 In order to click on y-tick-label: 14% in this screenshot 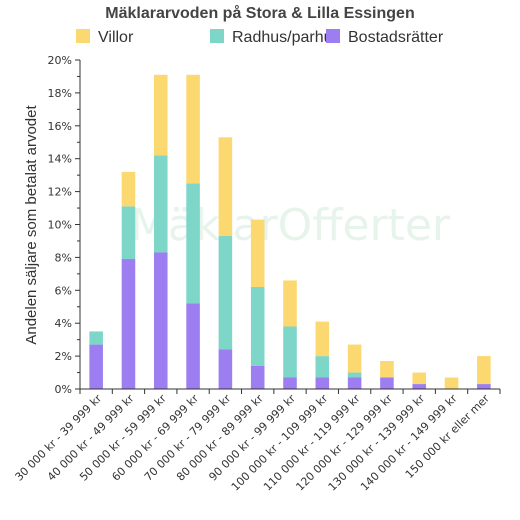, I will do `click(60, 159)`.